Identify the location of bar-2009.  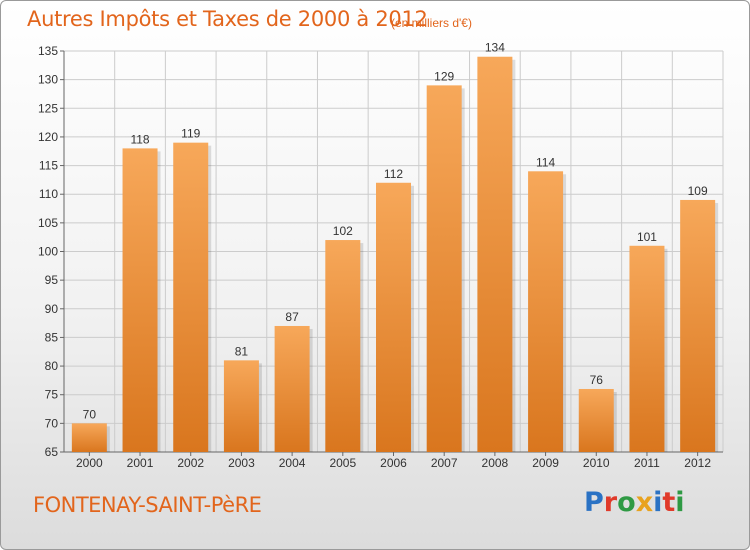
(546, 312).